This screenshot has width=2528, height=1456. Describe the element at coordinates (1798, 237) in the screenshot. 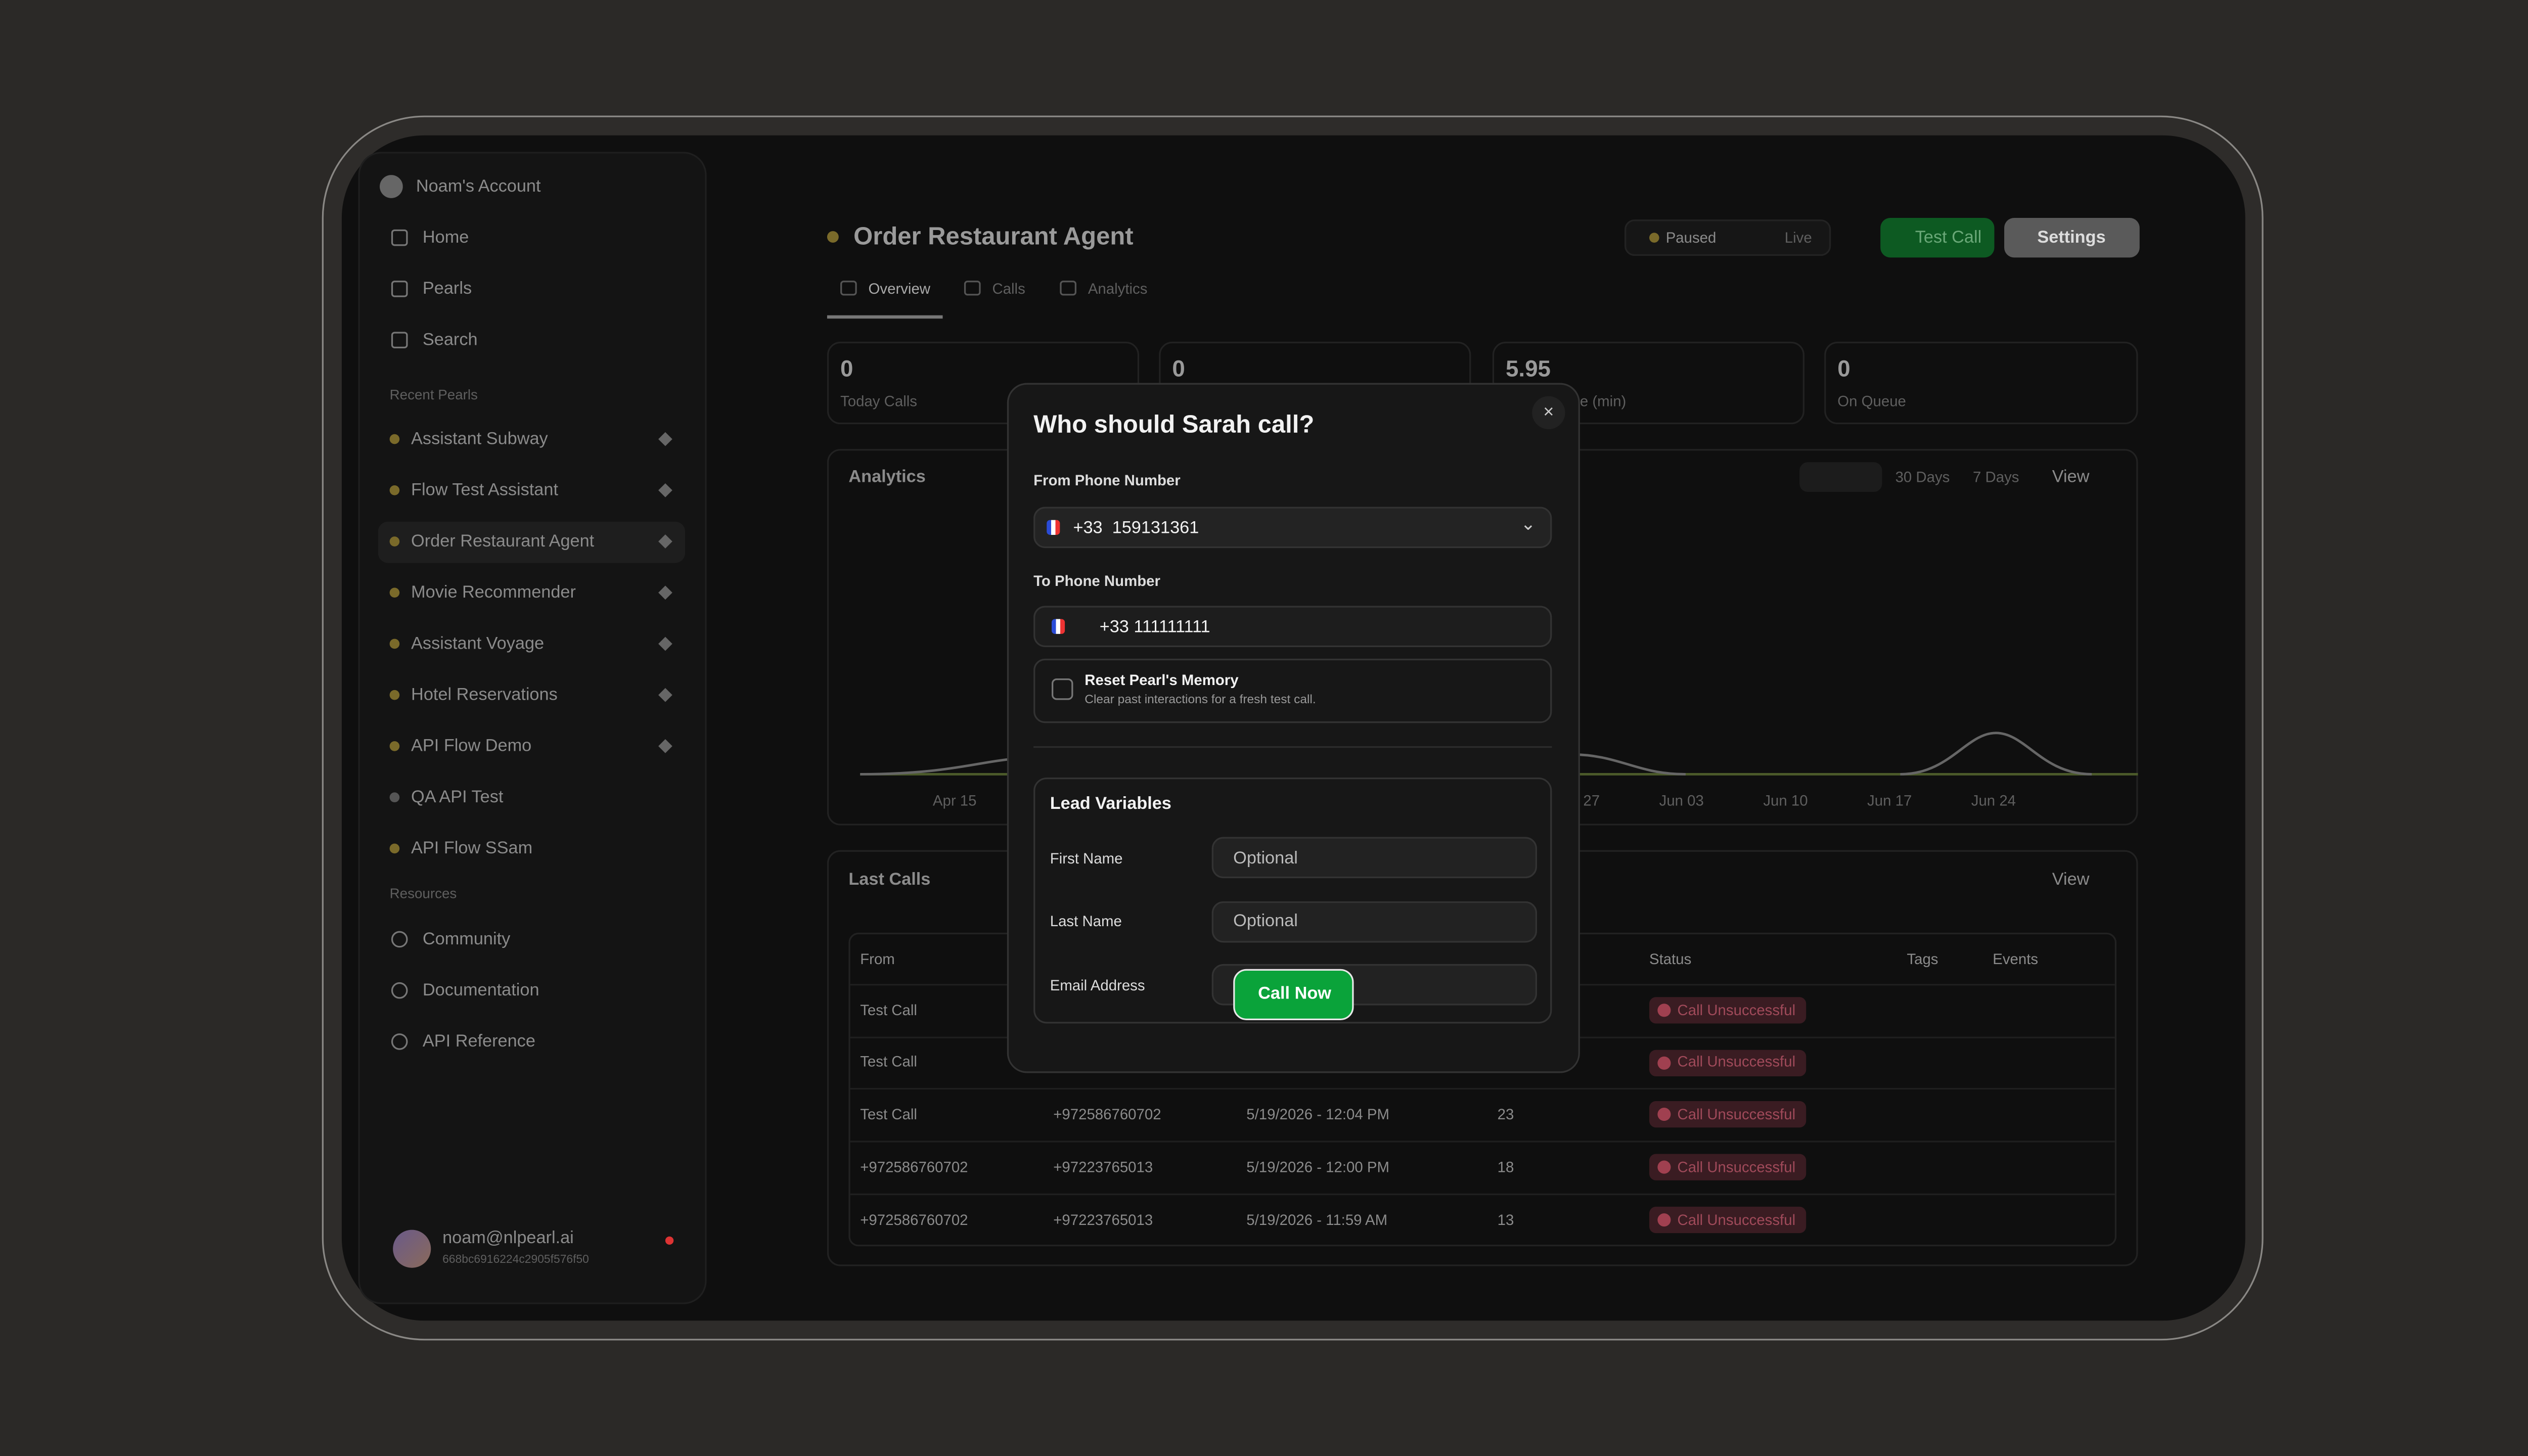

I see `status-option: Live` at that location.